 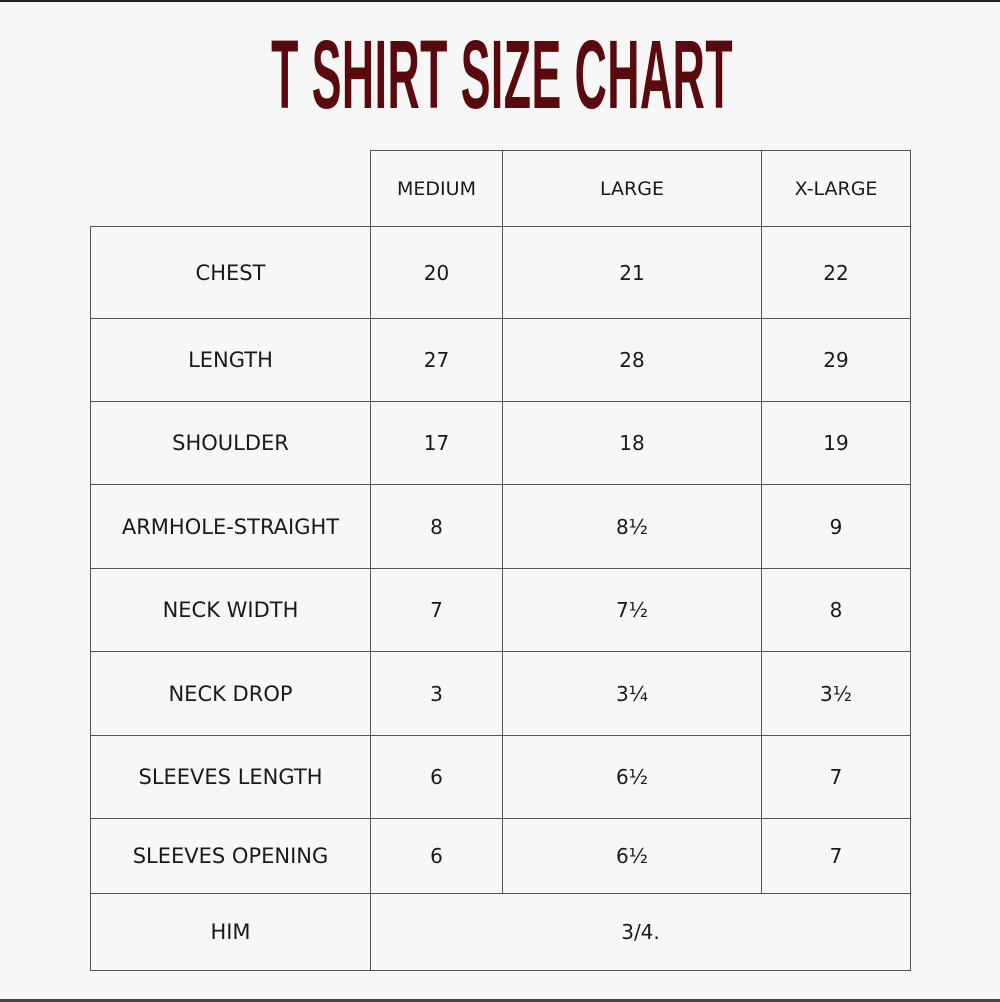 I want to click on cell-text: 27, so click(x=436, y=360).